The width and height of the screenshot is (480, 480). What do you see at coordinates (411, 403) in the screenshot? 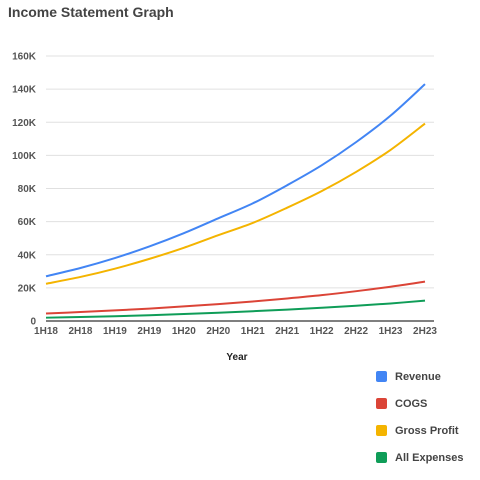
I see `legend-label: COGS` at bounding box center [411, 403].